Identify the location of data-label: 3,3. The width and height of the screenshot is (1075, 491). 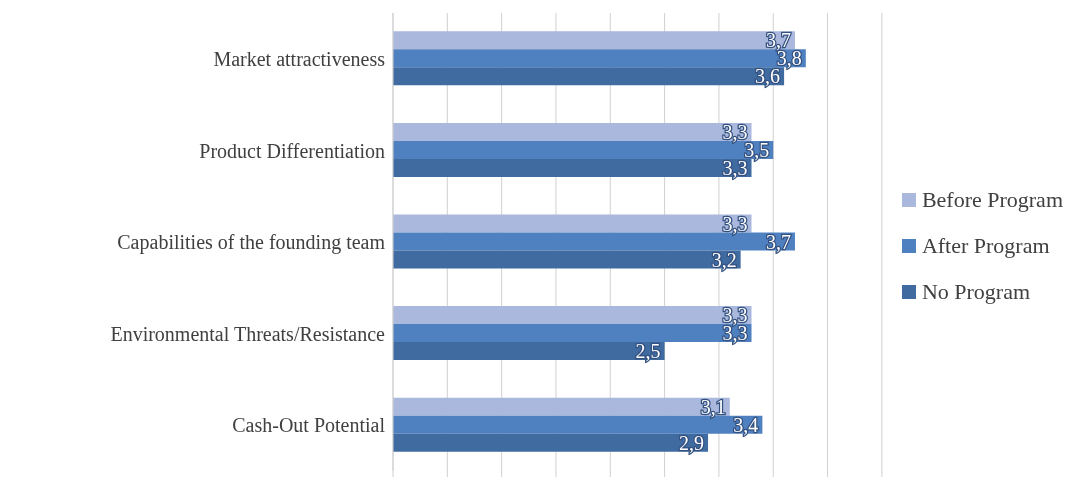
(735, 223).